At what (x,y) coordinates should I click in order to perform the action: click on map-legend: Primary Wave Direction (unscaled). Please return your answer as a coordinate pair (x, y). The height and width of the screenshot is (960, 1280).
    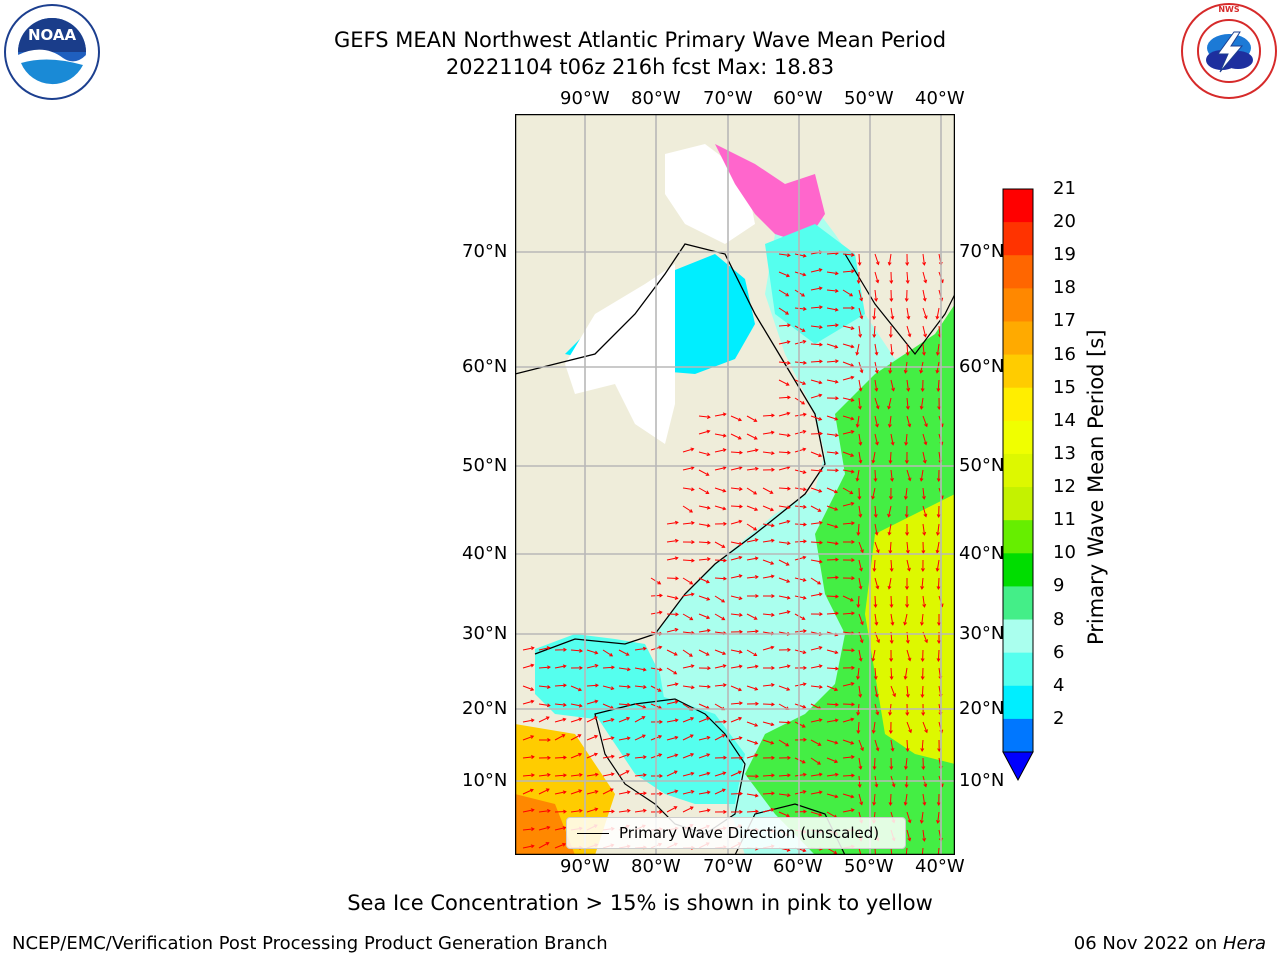
    Looking at the image, I should click on (736, 833).